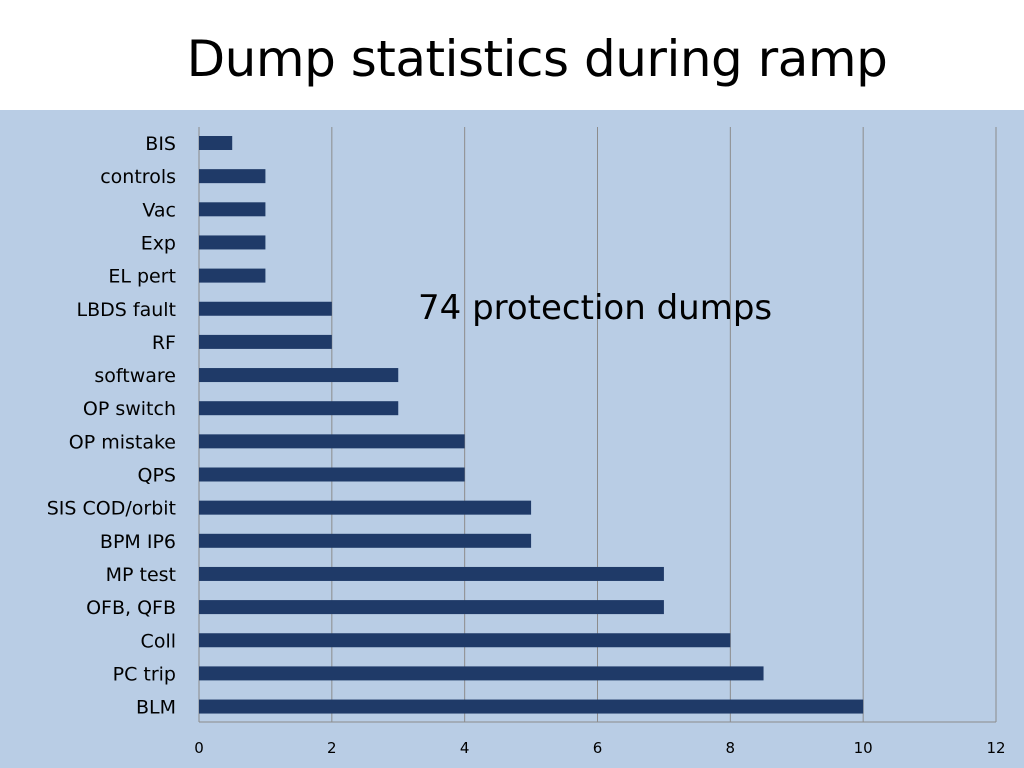 The width and height of the screenshot is (1024, 768). Describe the element at coordinates (164, 343) in the screenshot. I see `category-label: RF` at that location.